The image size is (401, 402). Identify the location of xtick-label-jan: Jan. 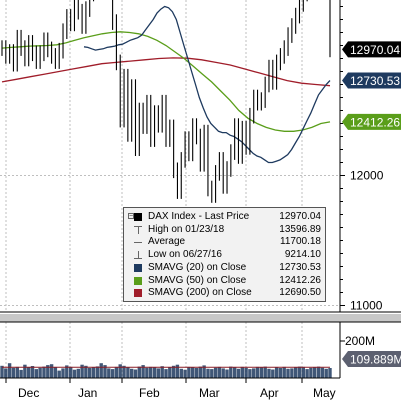
(87, 393).